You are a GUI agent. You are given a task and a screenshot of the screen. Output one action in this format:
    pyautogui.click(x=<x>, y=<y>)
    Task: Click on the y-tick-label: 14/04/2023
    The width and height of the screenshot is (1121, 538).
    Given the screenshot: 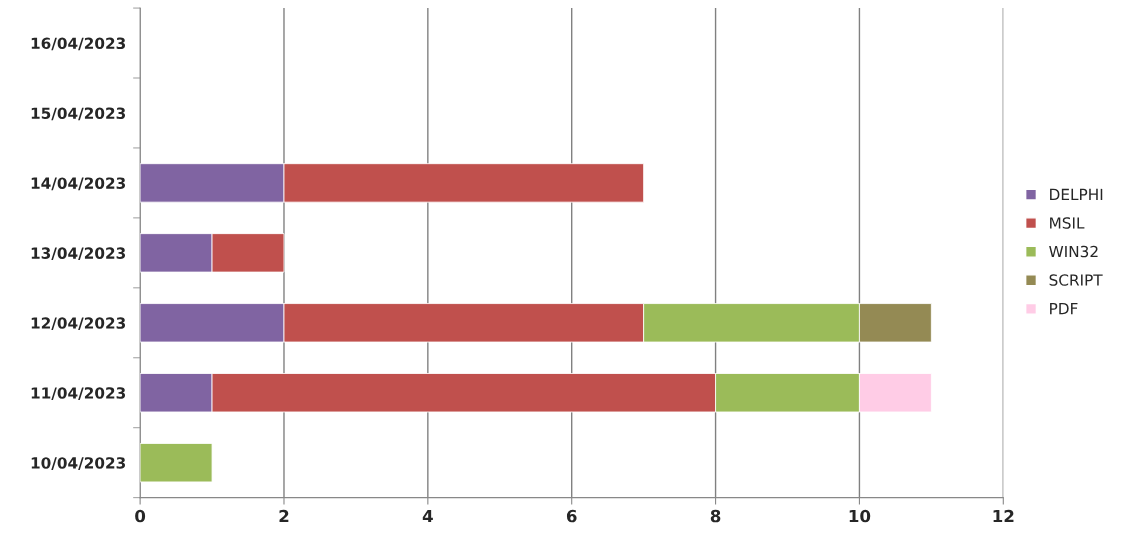 What is the action you would take?
    pyautogui.click(x=78, y=184)
    